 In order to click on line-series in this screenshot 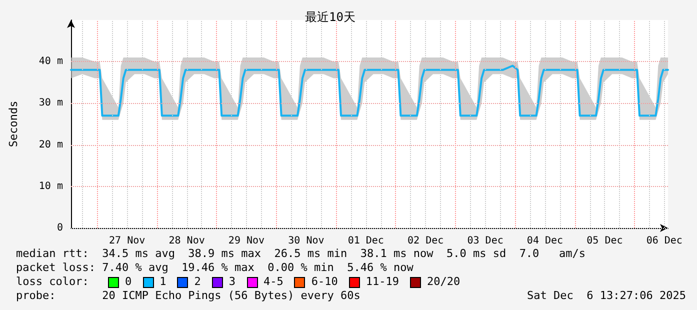, I will do `click(369, 90)`.